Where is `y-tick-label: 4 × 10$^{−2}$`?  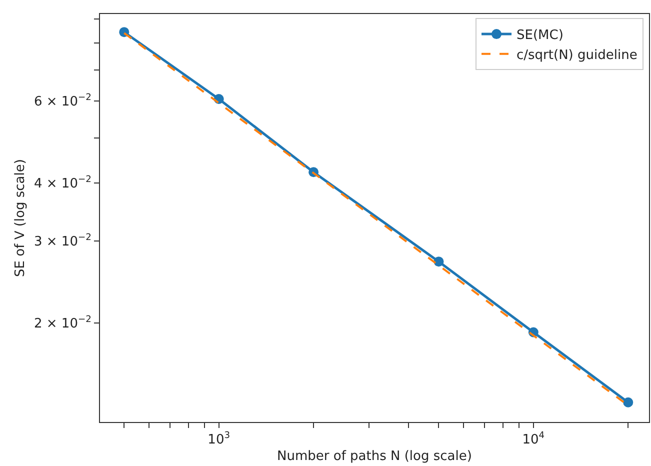 y-tick-label: 4 × 10$^{−2}$ is located at coordinates (63, 183).